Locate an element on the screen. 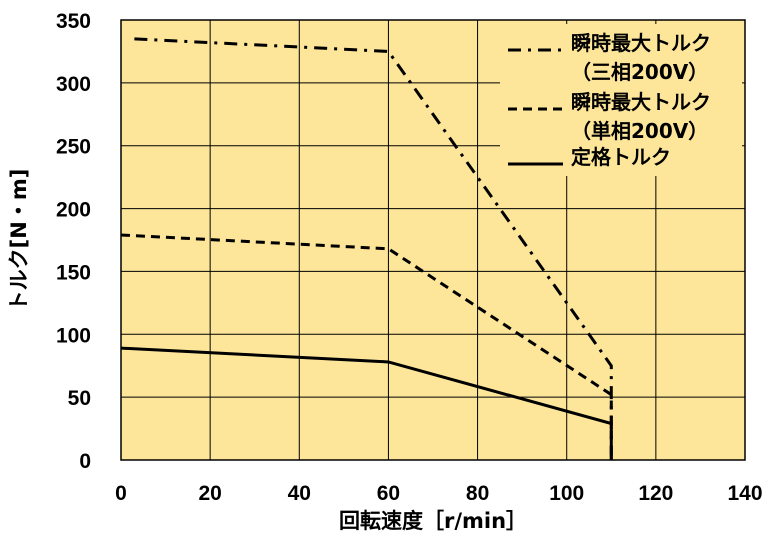  y-tick-label: 300 is located at coordinates (73, 84).